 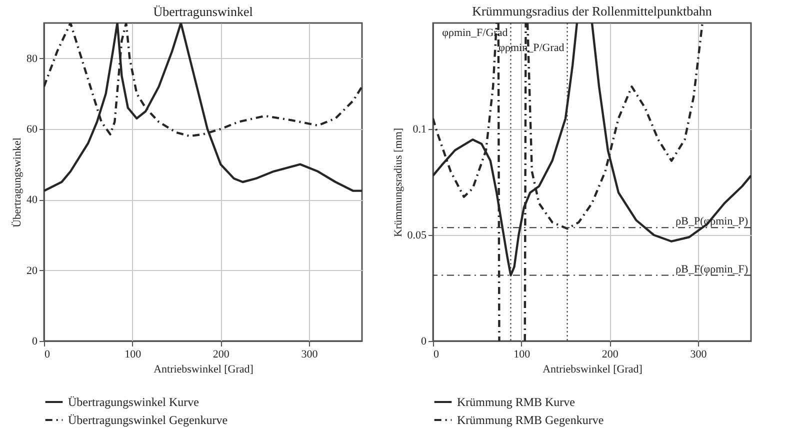 I want to click on y-tick-label: 0.1, so click(x=419, y=130).